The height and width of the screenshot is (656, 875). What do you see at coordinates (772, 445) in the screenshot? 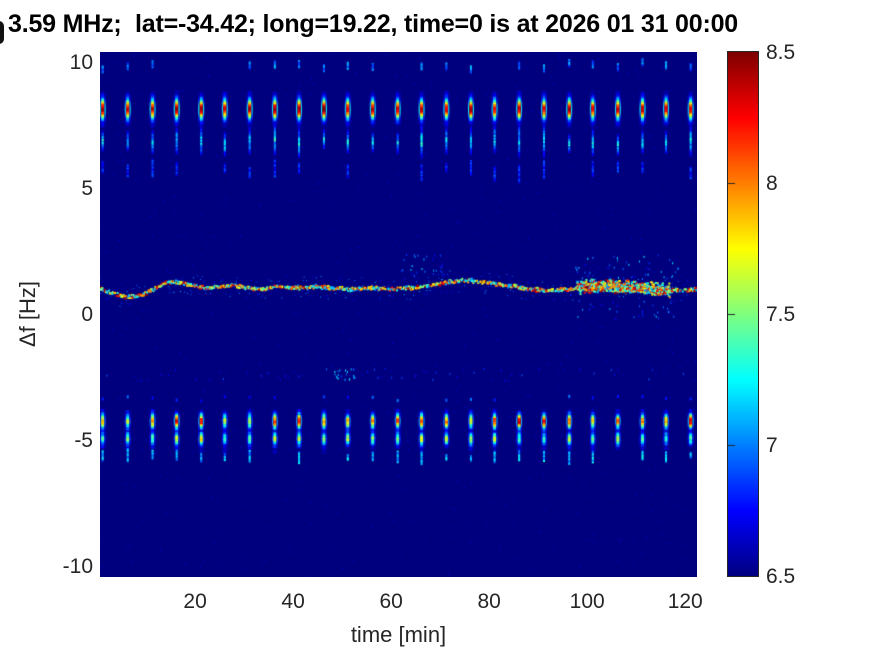
I see `colorbar-tick-label: 7` at bounding box center [772, 445].